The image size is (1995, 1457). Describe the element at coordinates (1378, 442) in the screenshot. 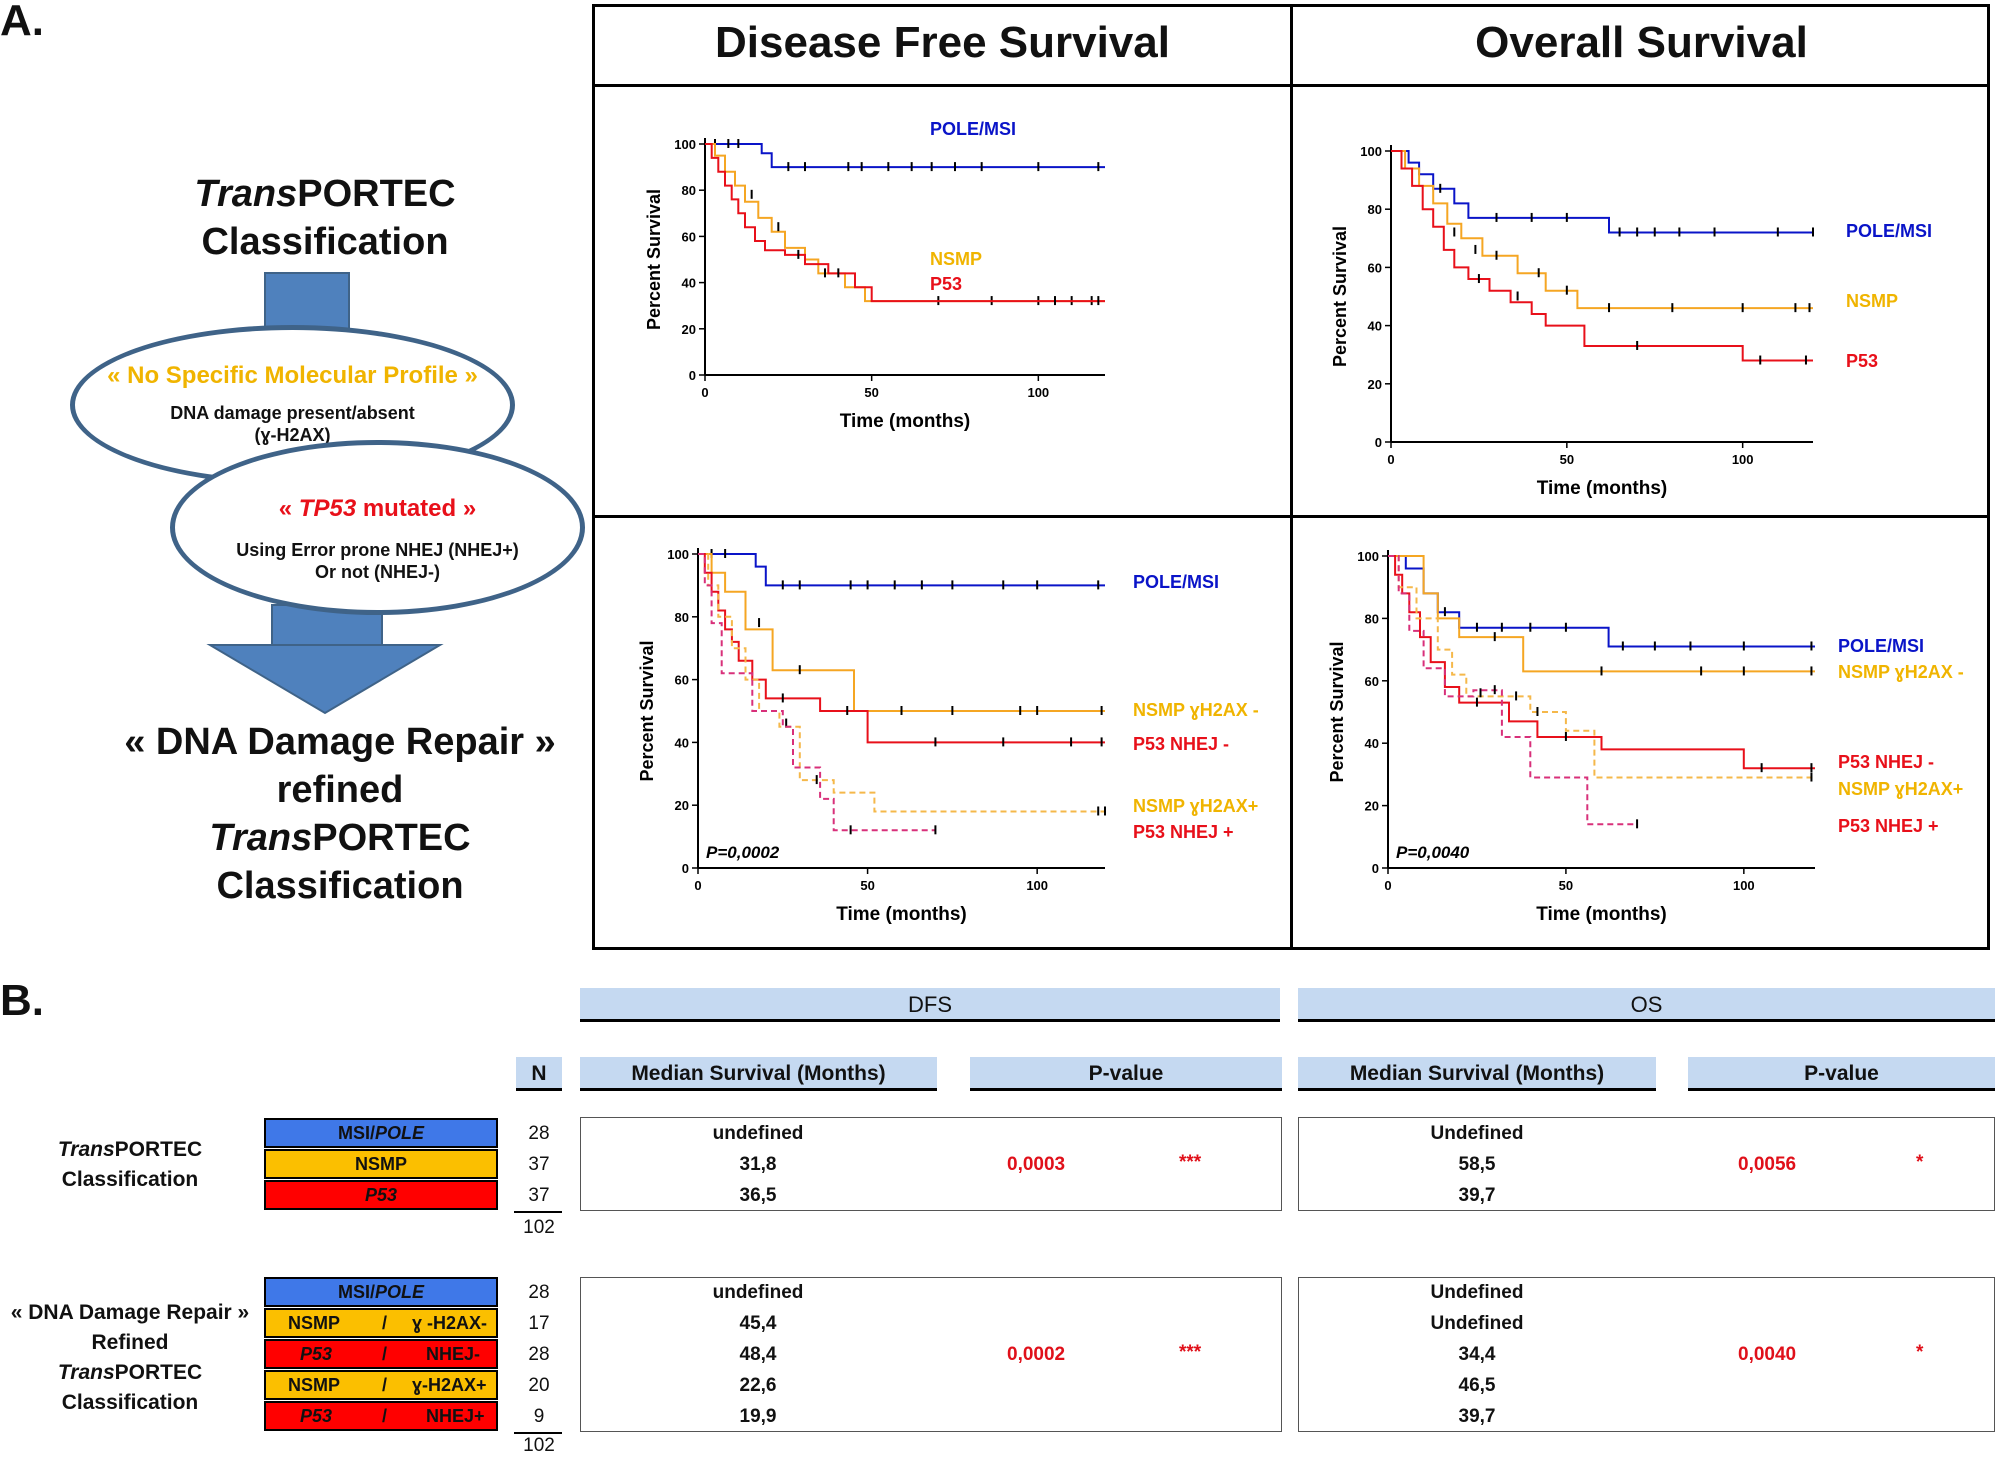

I see `os_top-ytick-label-0: 0` at that location.